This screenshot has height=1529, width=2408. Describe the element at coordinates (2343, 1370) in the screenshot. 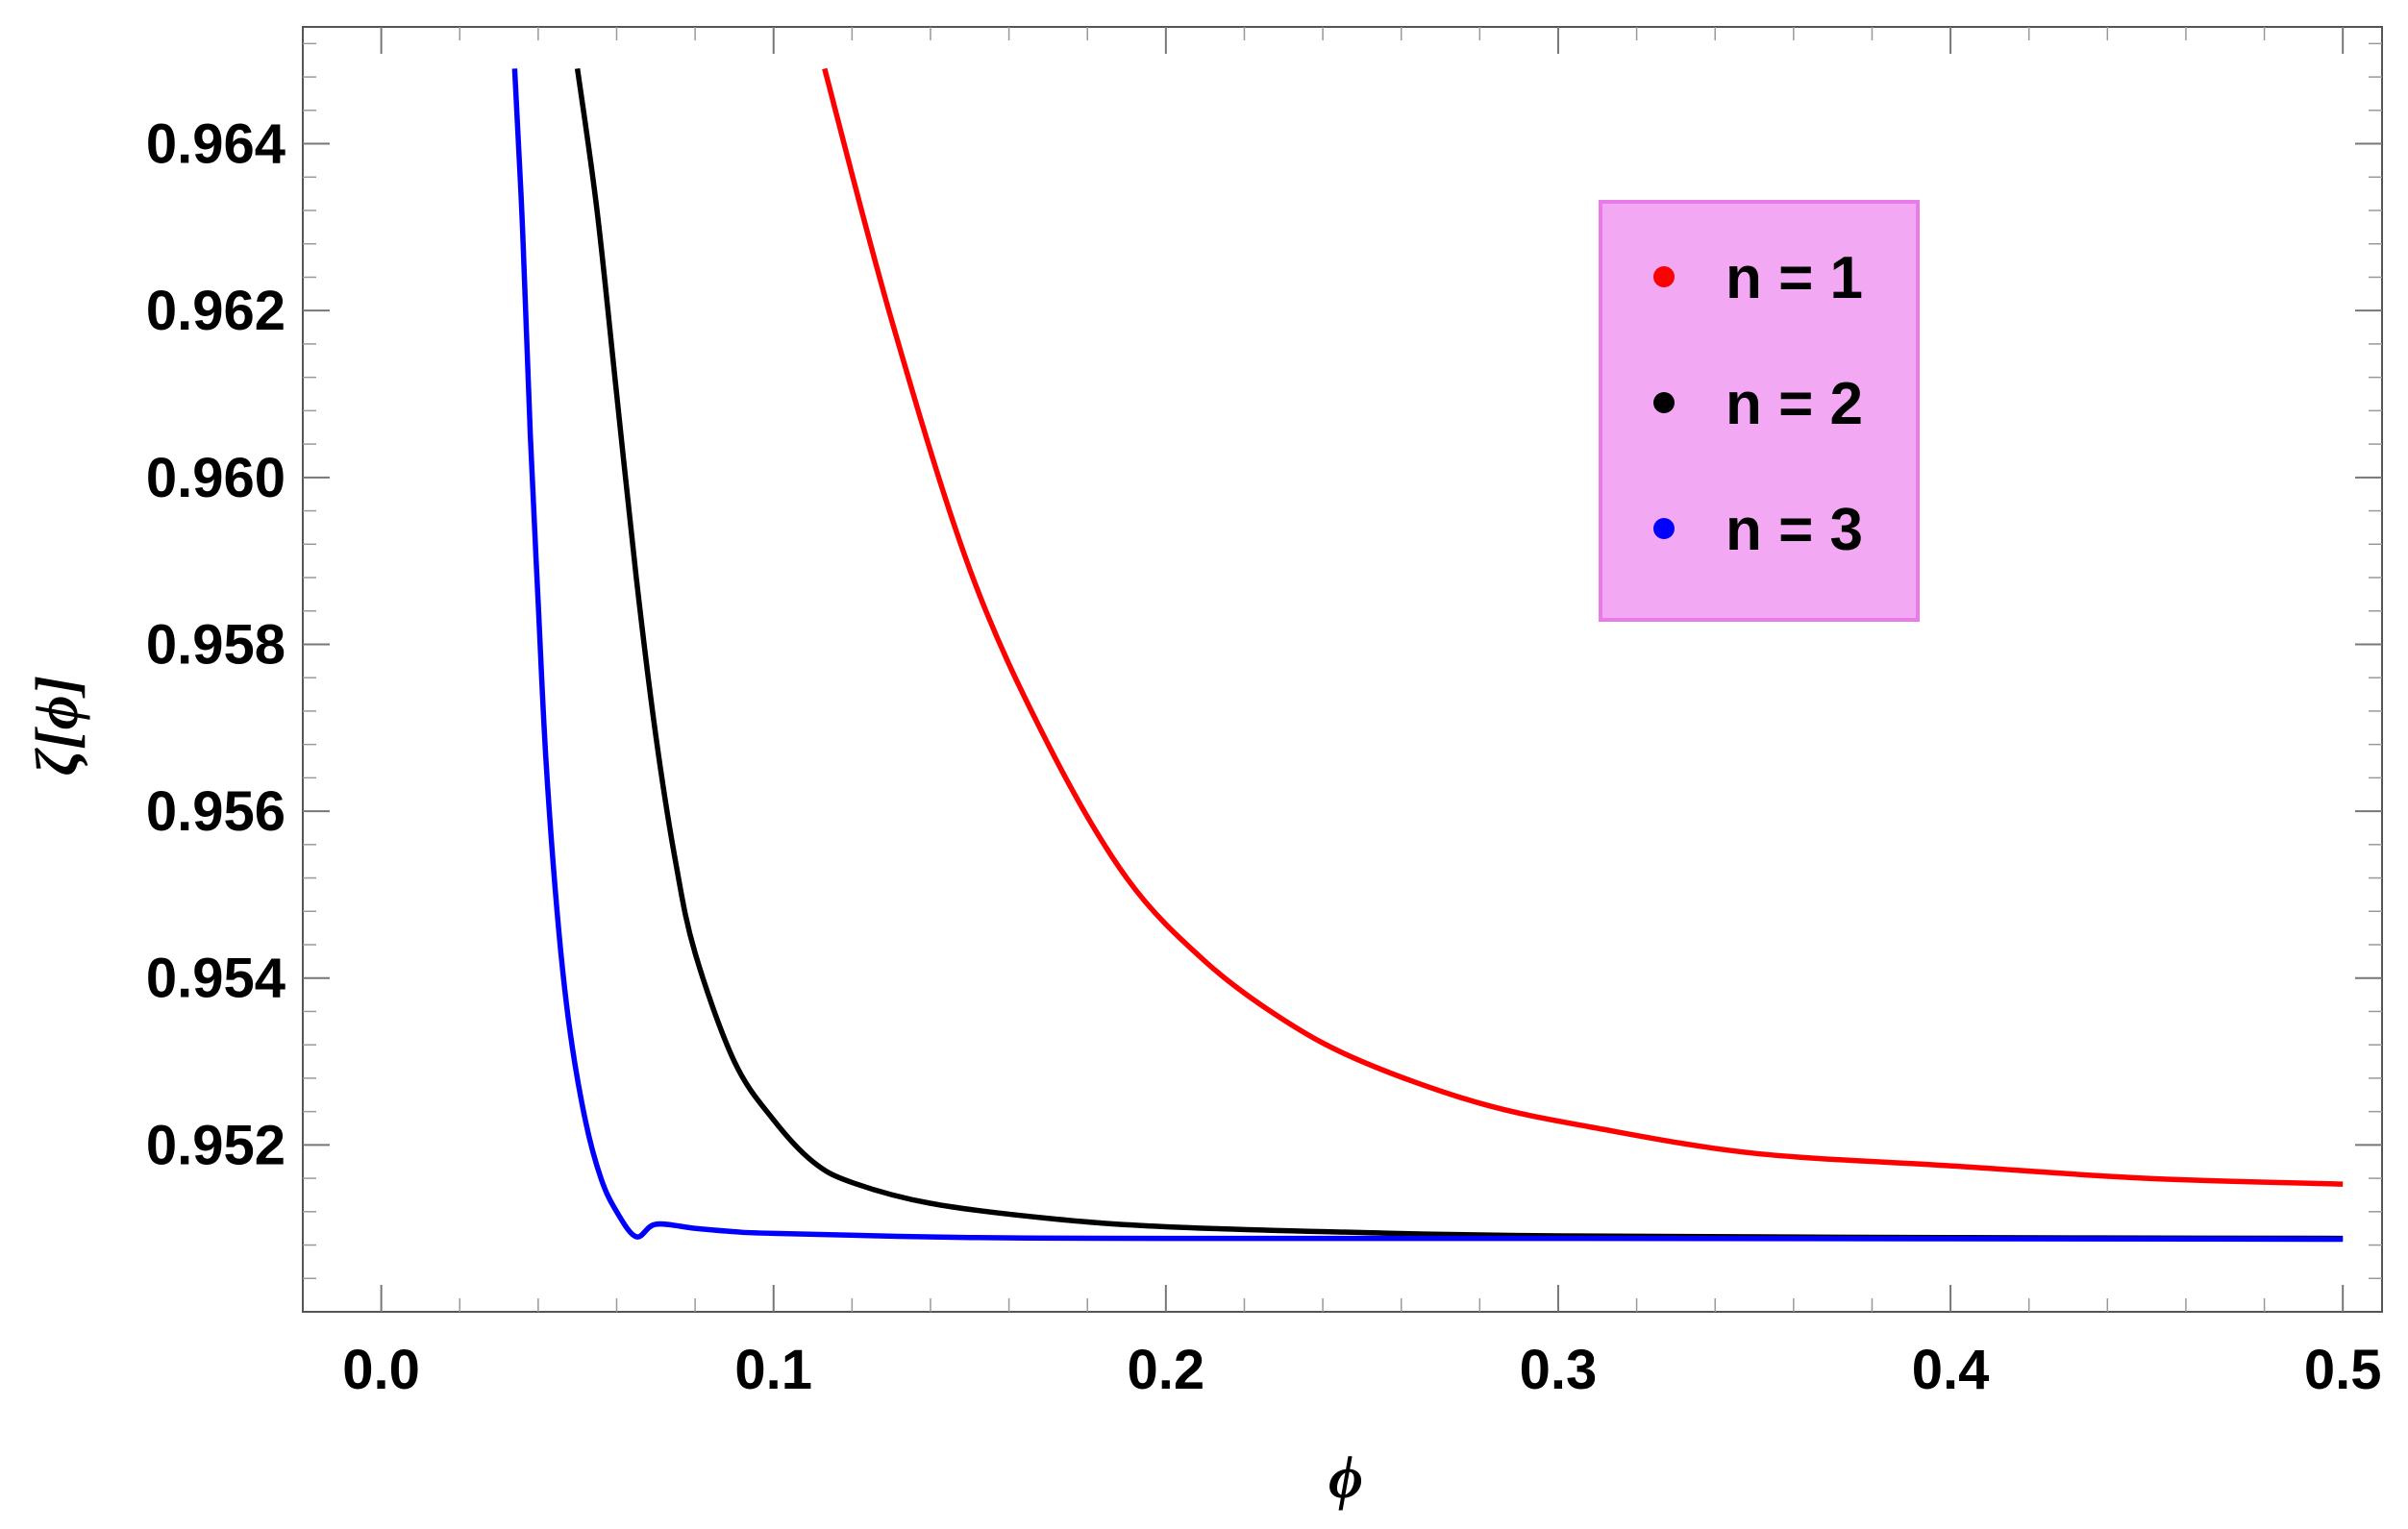

I see `x-tick-label: 0.5` at that location.